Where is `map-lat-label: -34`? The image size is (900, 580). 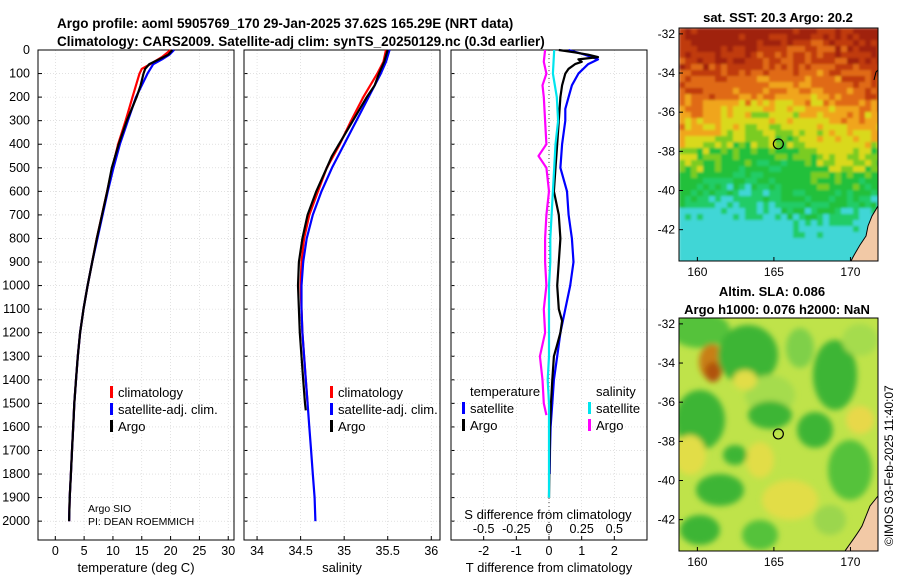
map-lat-label: -34 is located at coordinates (667, 73).